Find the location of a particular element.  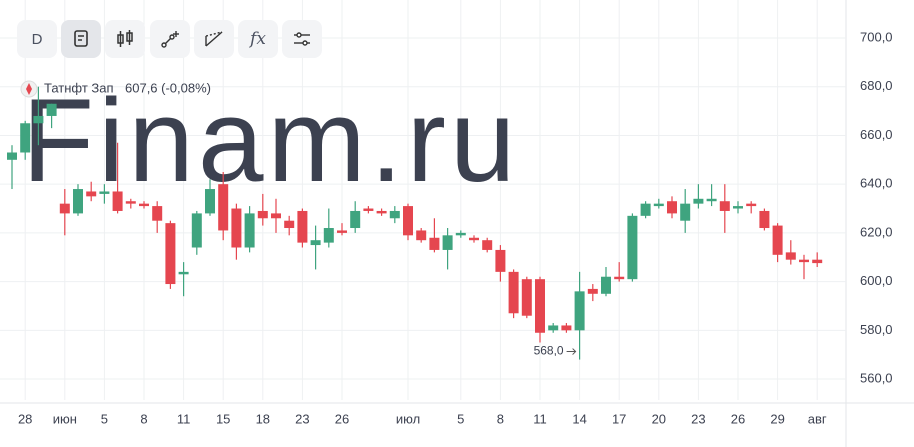

x-tick-label: 29 is located at coordinates (777, 418).